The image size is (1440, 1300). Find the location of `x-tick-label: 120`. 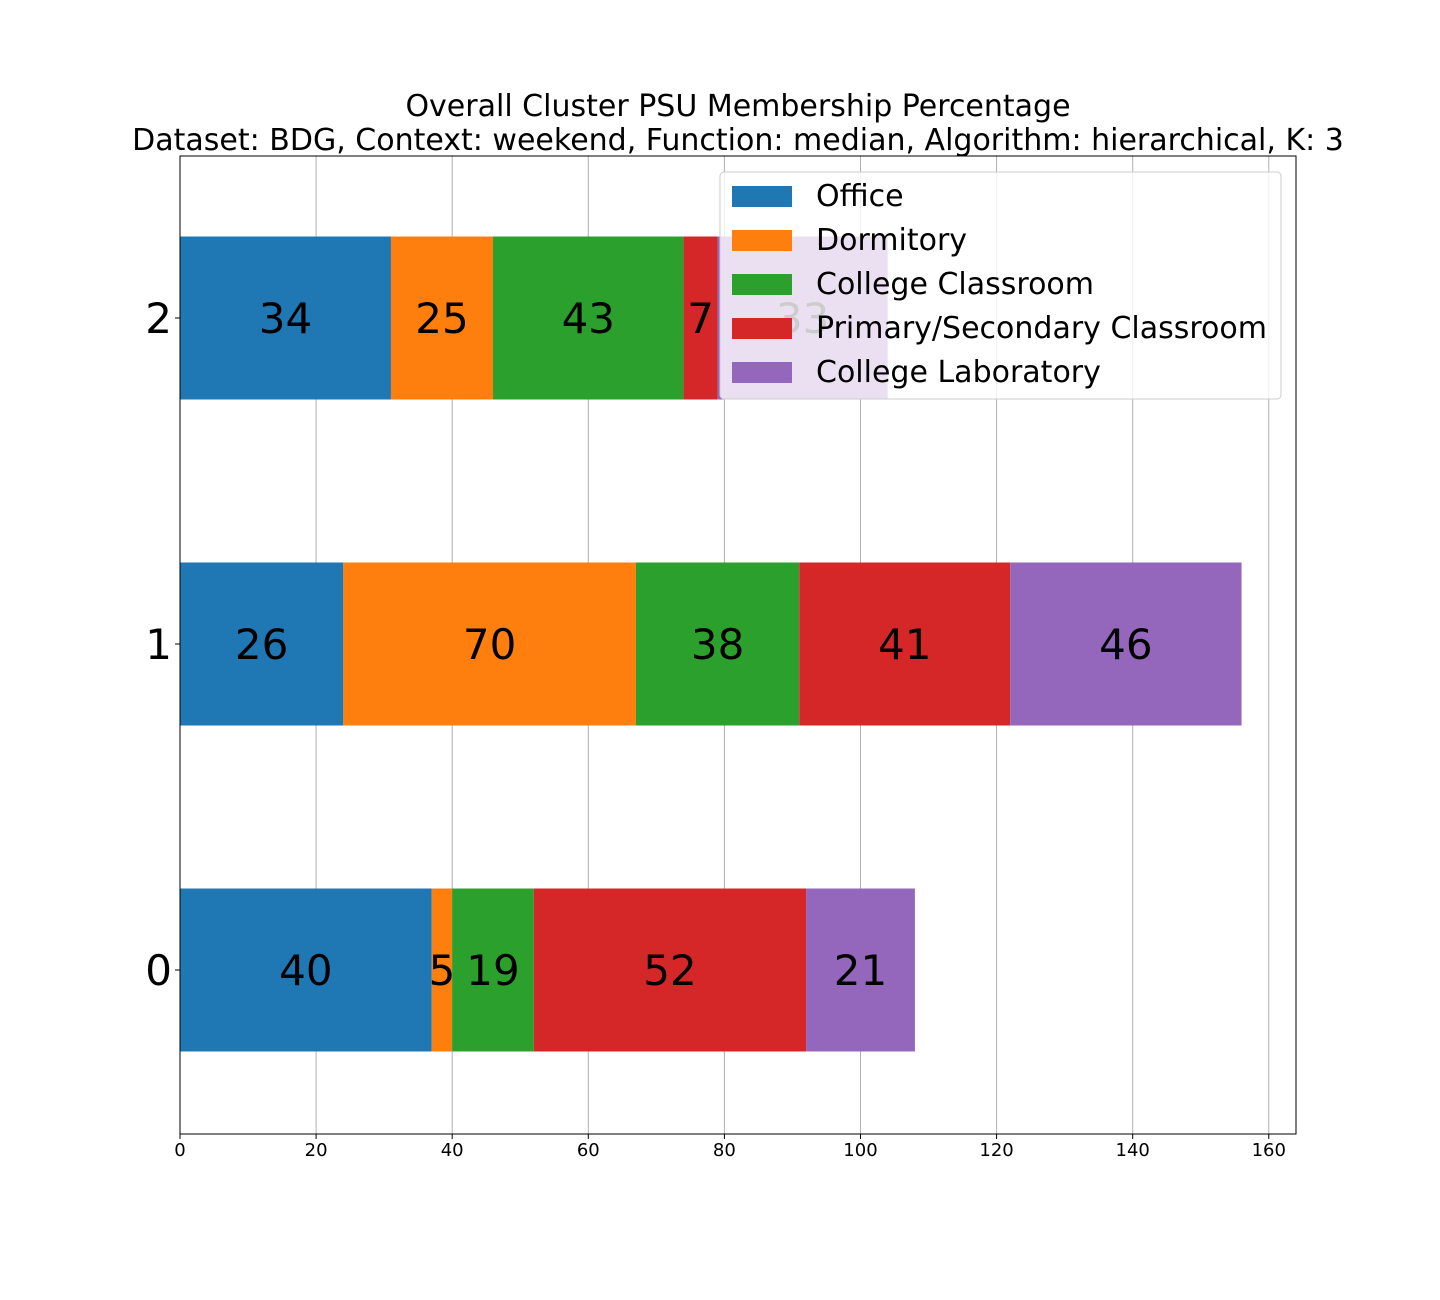

x-tick-label: 120 is located at coordinates (996, 1150).